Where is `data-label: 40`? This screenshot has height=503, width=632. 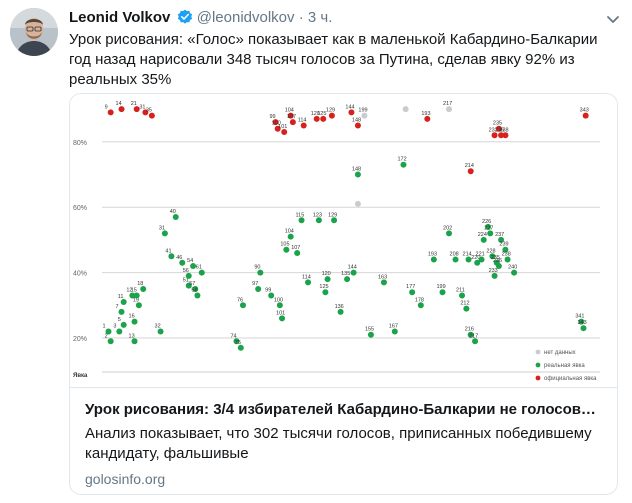 data-label: 40 is located at coordinates (173, 212).